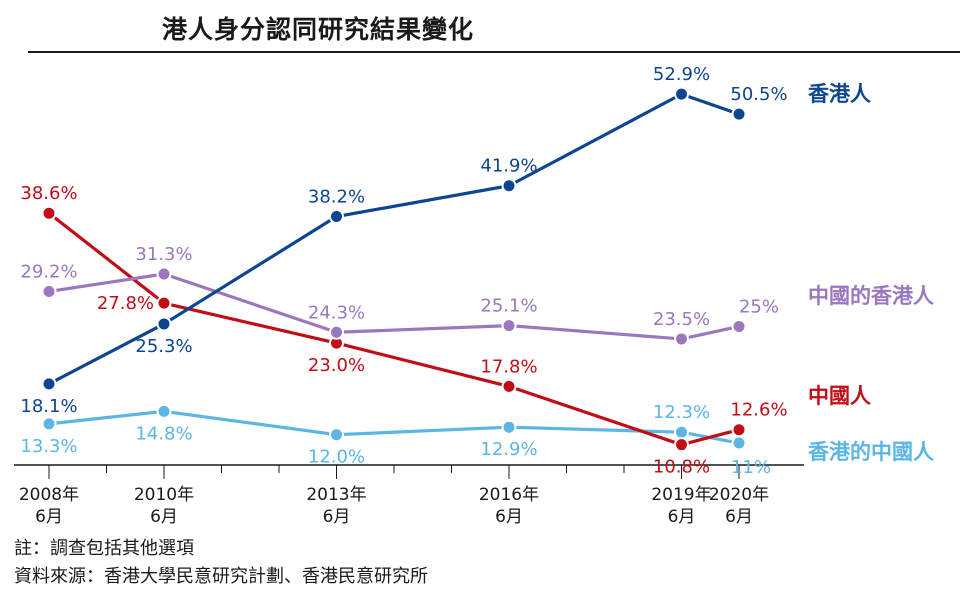 This screenshot has height=594, width=976. Describe the element at coordinates (508, 306) in the screenshot. I see `data-label-chinese_hk: 25.1%` at that location.